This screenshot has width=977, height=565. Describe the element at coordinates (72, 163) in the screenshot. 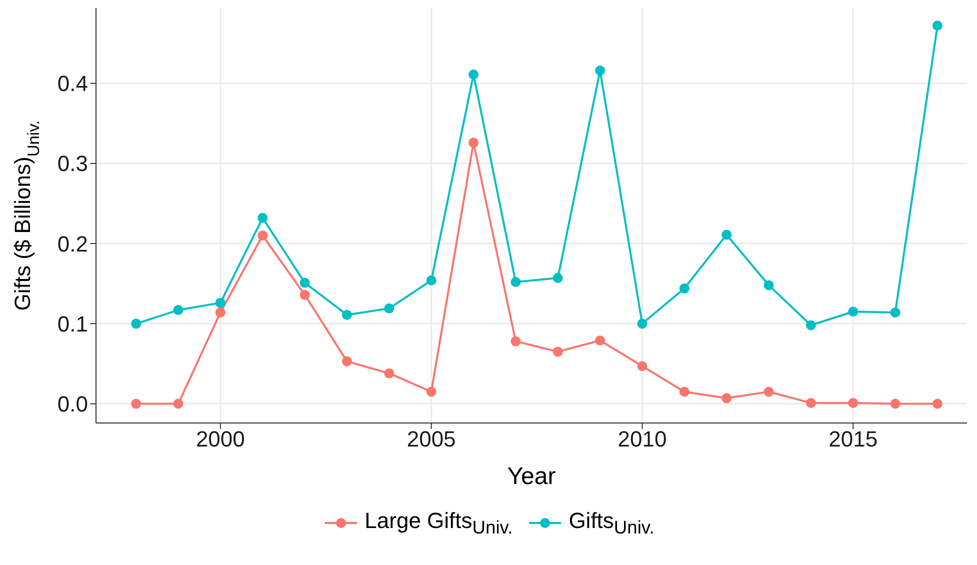

I see `y-tick-label: 0.3` at that location.